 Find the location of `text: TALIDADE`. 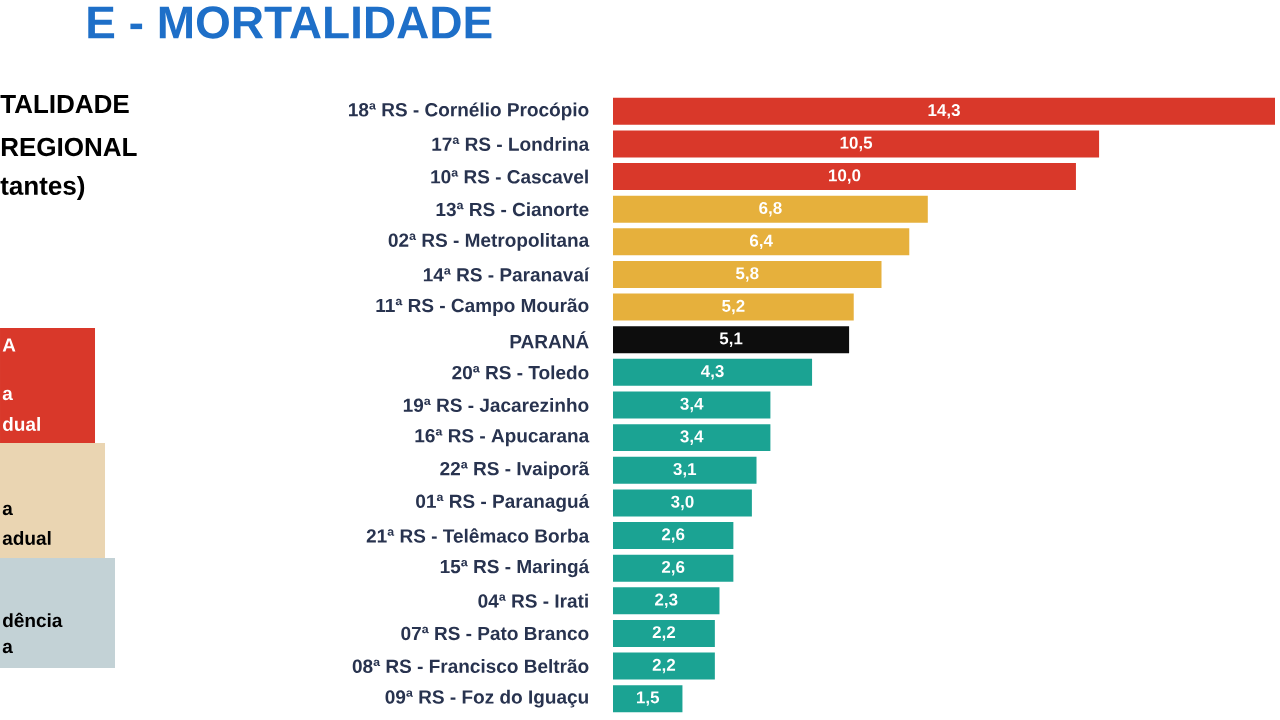

text: TALIDADE is located at coordinates (64, 104).